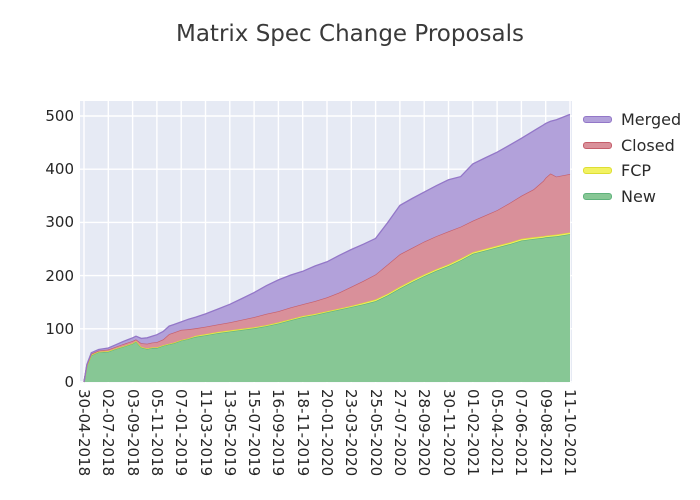 This screenshot has height=500, width=700. Describe the element at coordinates (648, 145) in the screenshot. I see `legend-label: Closed` at that location.